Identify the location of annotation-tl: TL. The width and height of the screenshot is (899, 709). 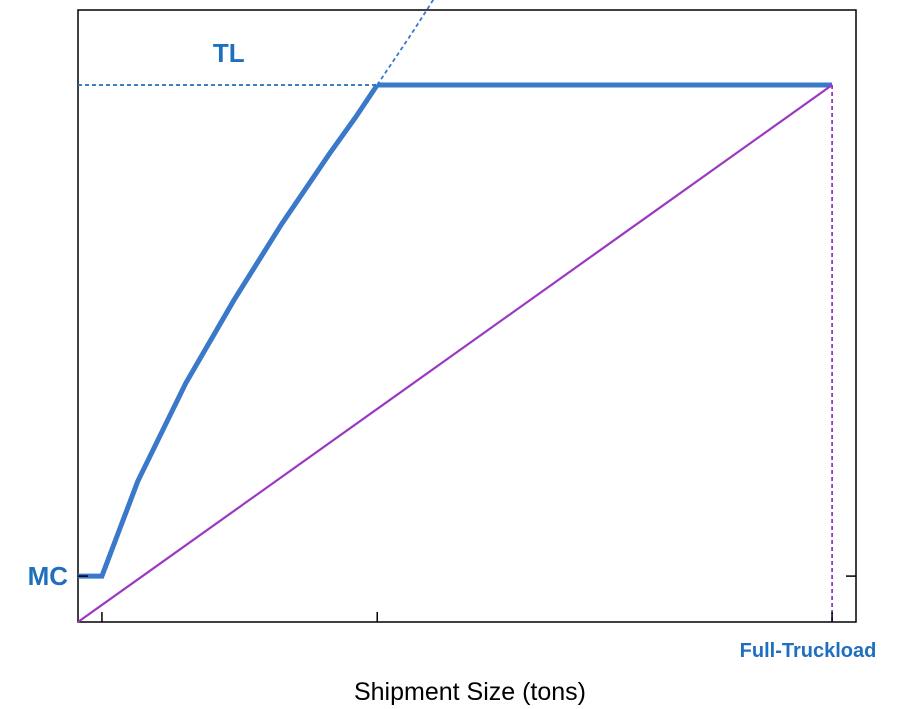
(229, 53).